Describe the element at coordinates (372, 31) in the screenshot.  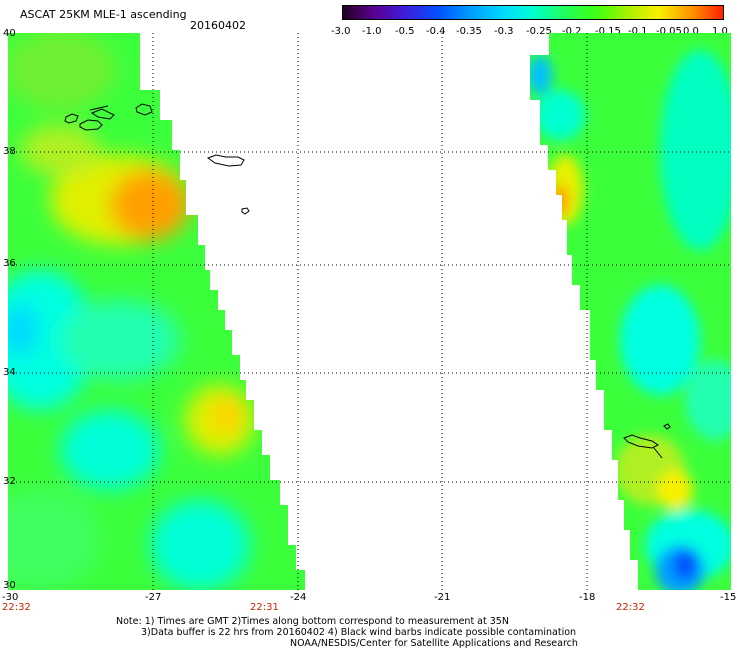
I see `colorbar-label: -1.0` at that location.